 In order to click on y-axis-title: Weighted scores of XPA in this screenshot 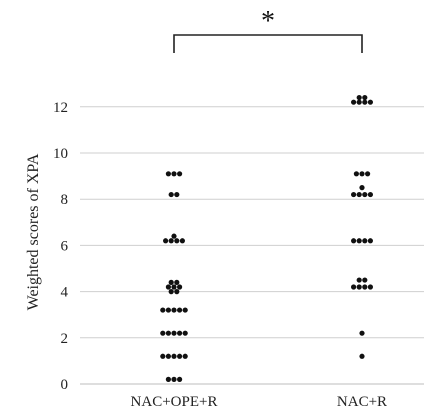, I will do `click(33, 231)`.